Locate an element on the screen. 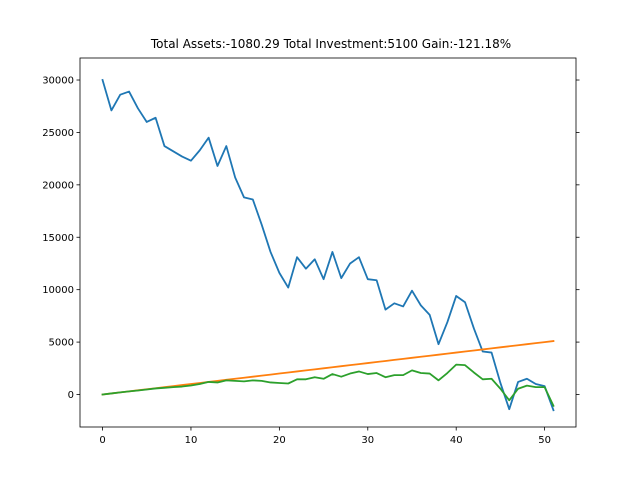 Image resolution: width=640 pixels, height=480 pixels. y-tick-label: 5000 is located at coordinates (61, 343).